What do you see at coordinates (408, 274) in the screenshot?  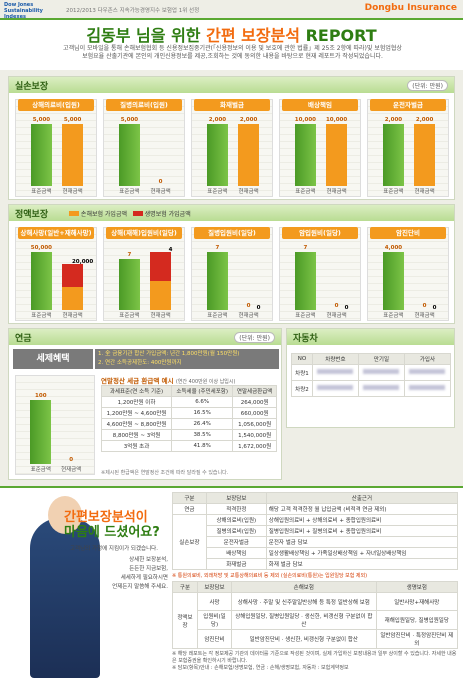 I see `mini-chart: 암진단비 4,000 0 0 표준금액 현재금액` at bounding box center [408, 274].